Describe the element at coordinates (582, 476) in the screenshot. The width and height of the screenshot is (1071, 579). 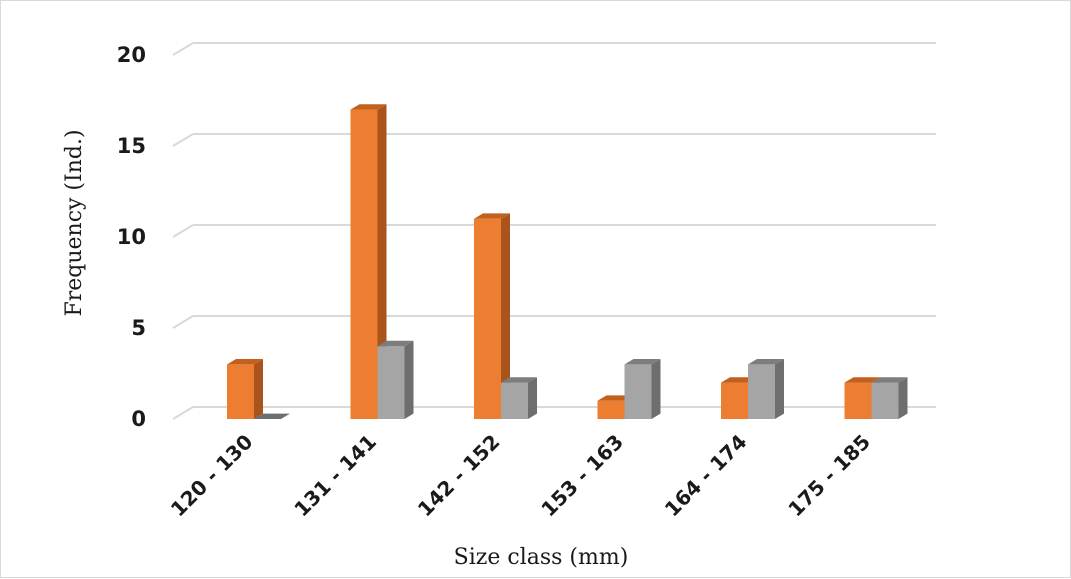
I see `x-category-label: 153 - 163` at that location.